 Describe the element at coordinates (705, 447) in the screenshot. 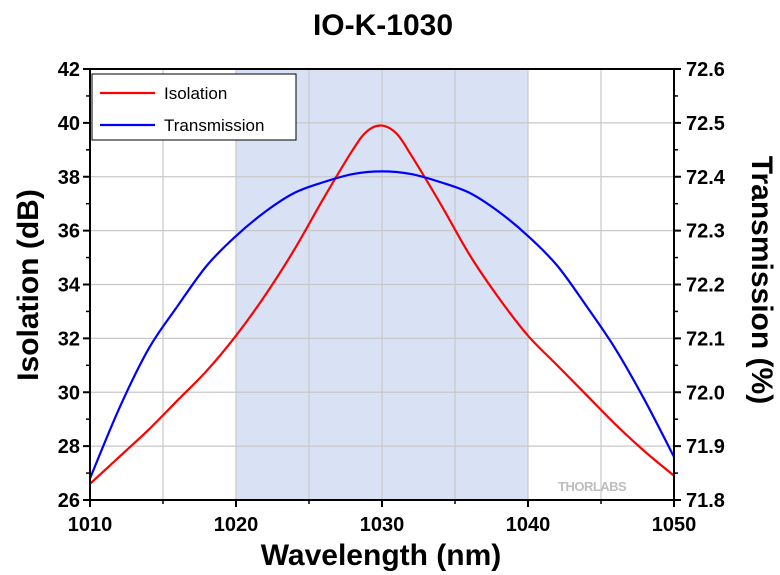

I see `y-right-tick-label: 71.9` at that location.